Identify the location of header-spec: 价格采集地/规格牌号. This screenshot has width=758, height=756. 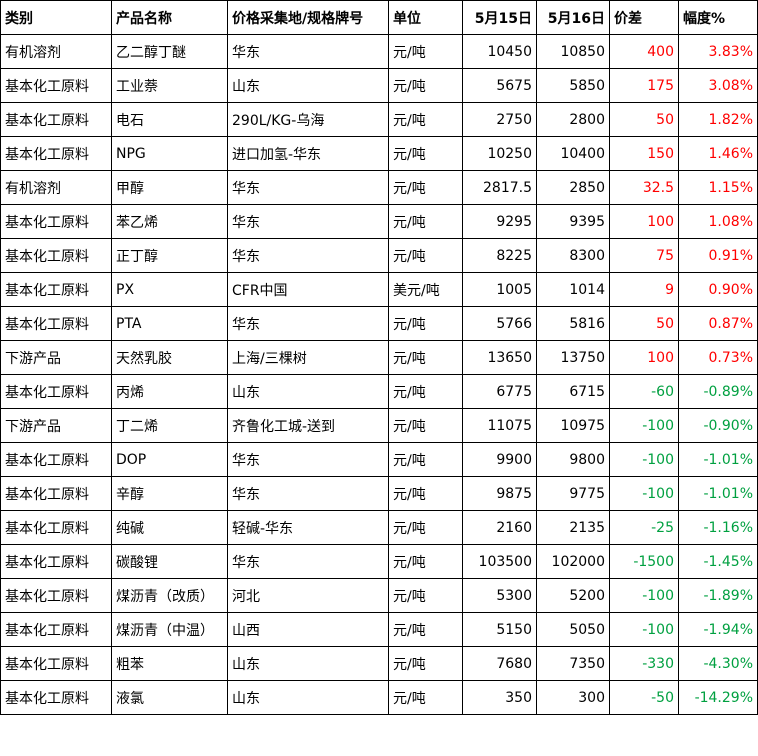
(308, 17).